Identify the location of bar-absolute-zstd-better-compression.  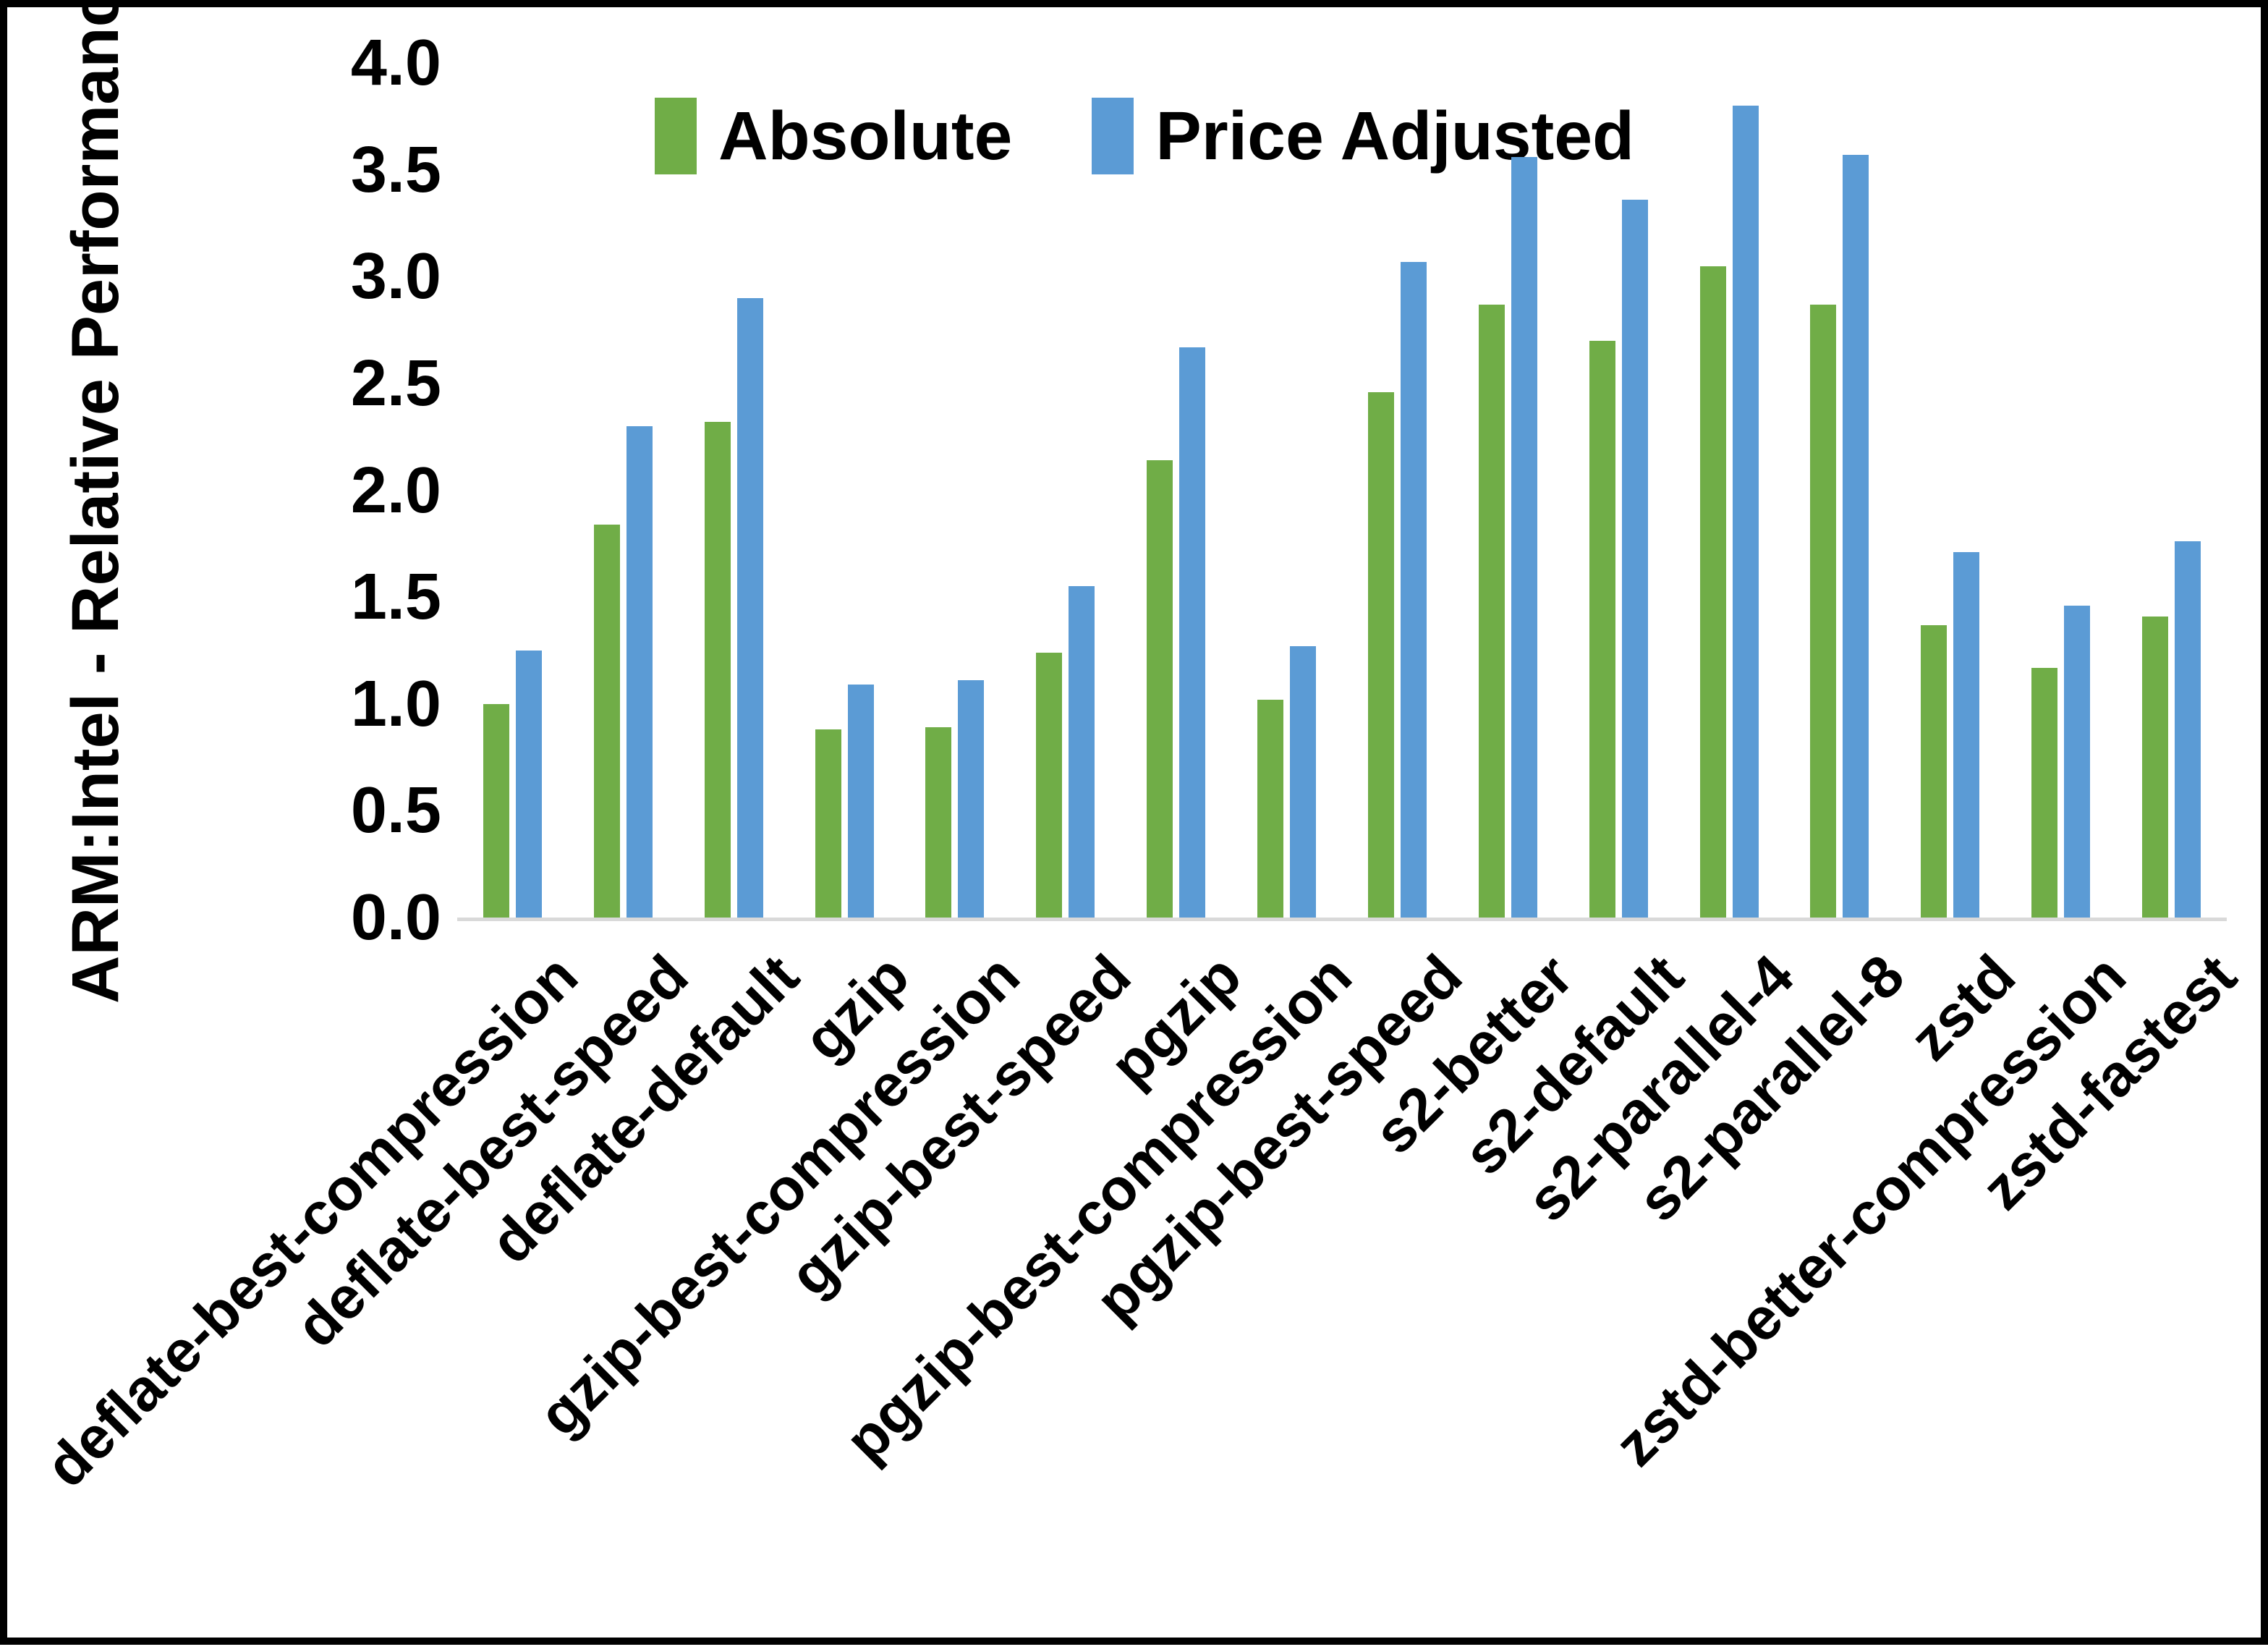
(2044, 792).